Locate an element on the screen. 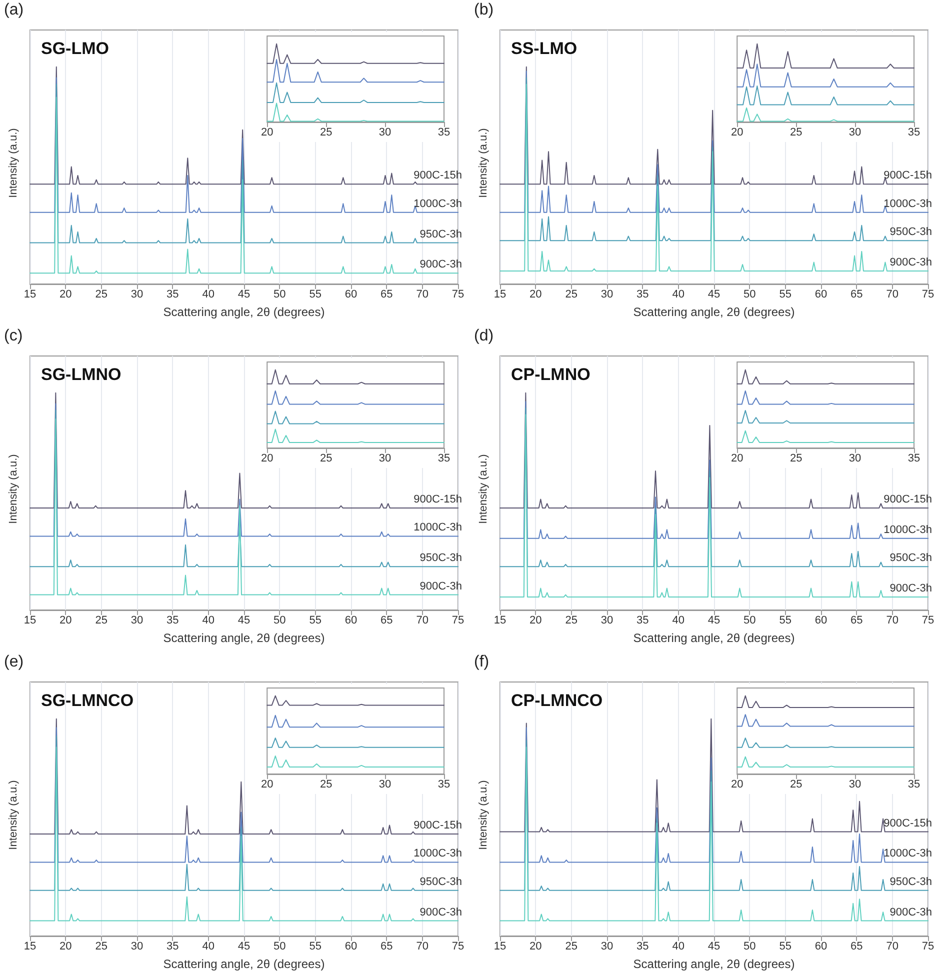 This screenshot has height=980, width=941. chart-title: CP-LMNO is located at coordinates (550, 374).